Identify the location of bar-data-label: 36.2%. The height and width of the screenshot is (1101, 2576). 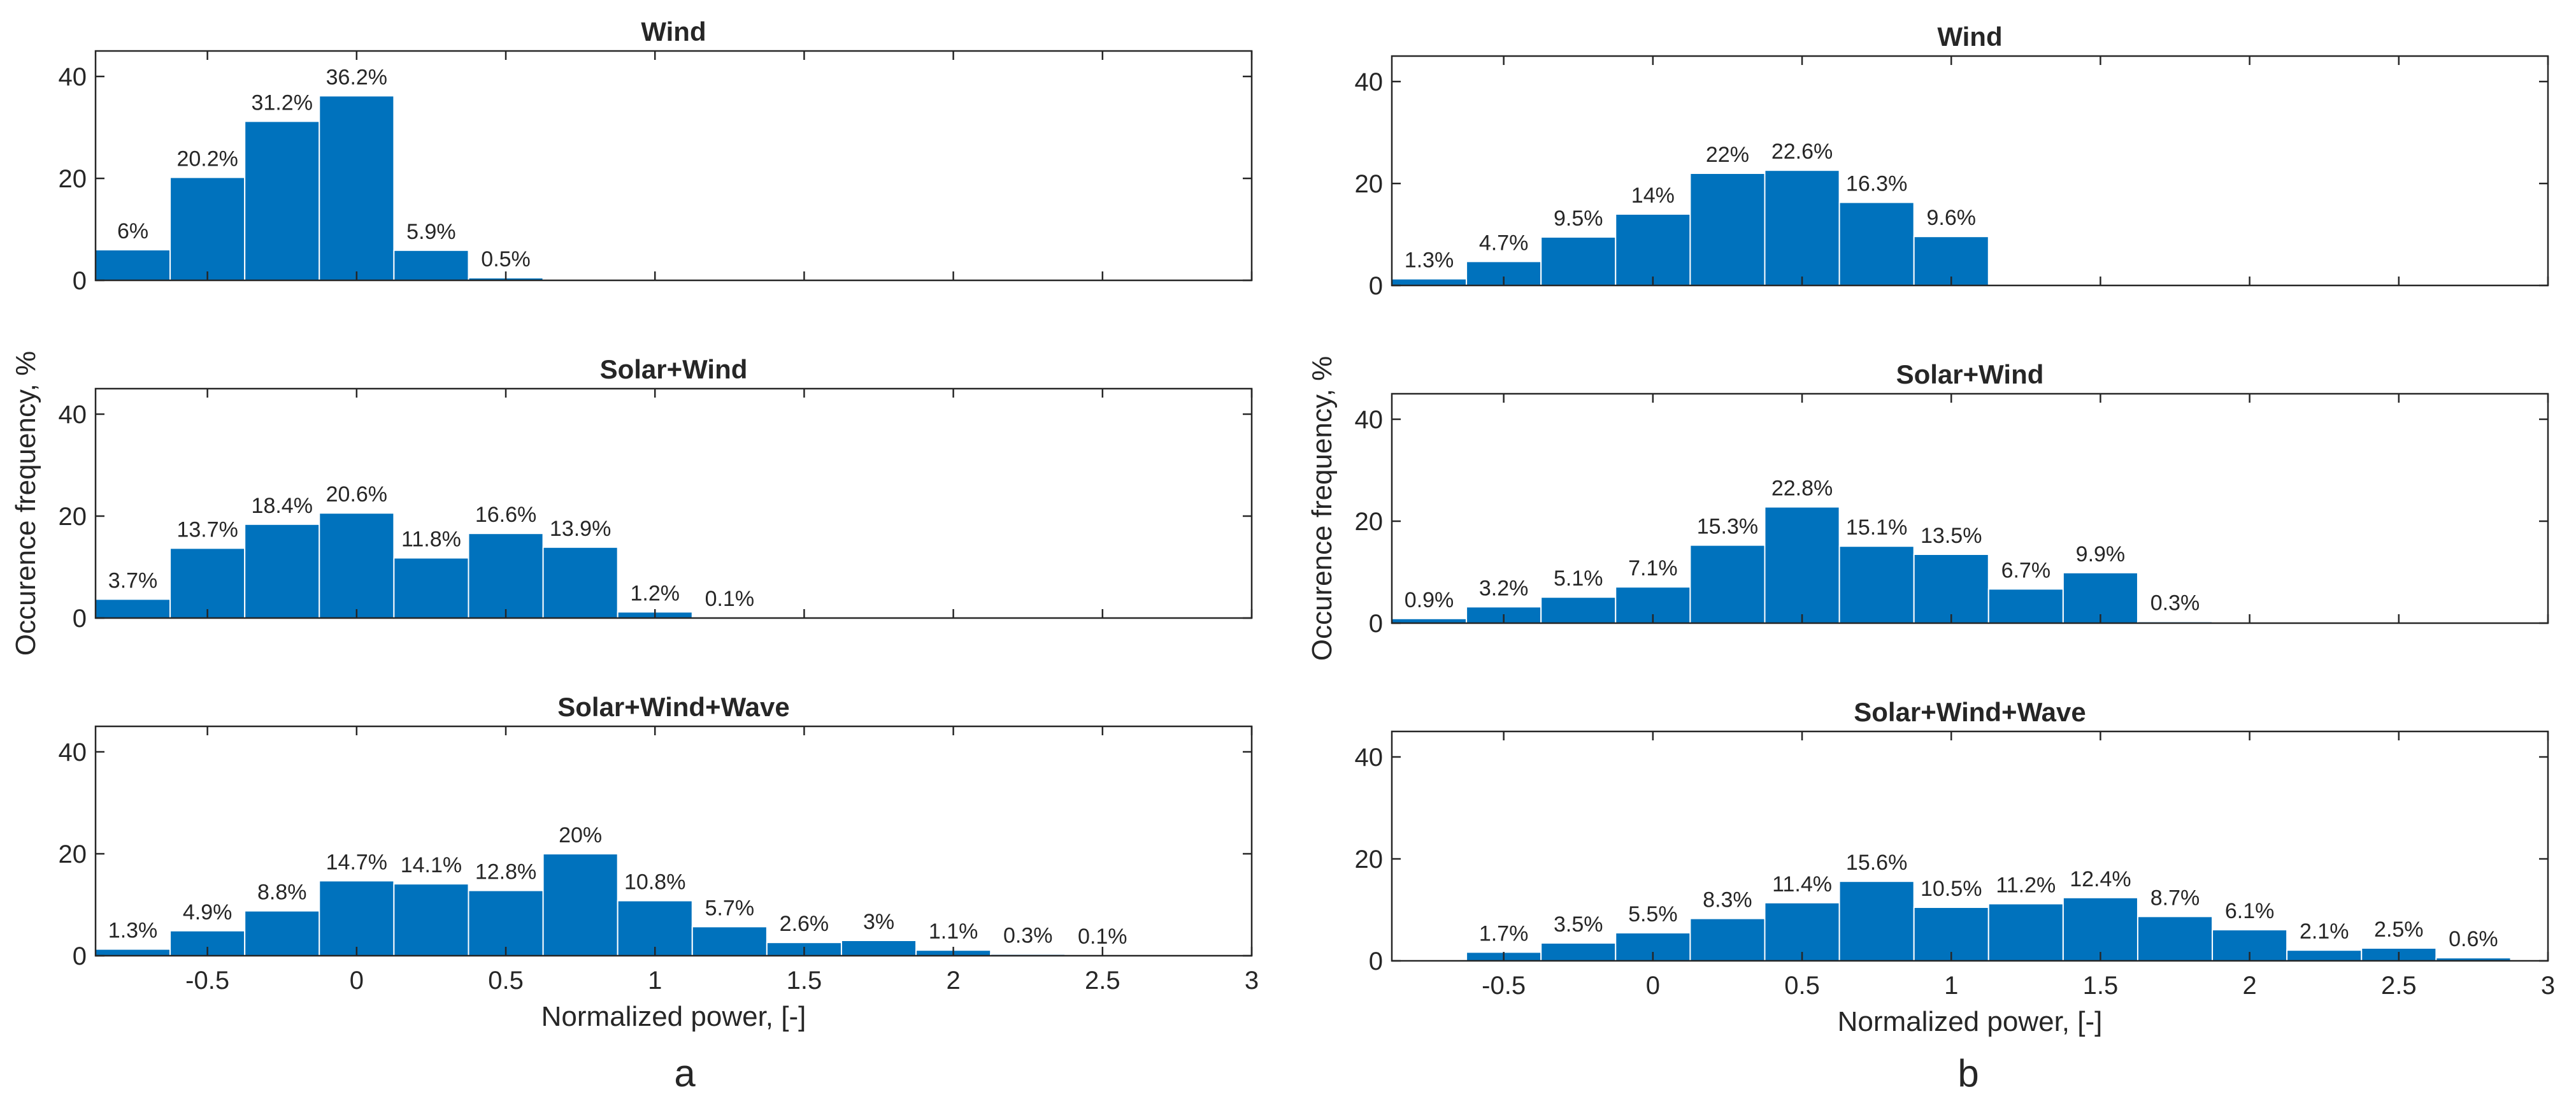
(357, 77).